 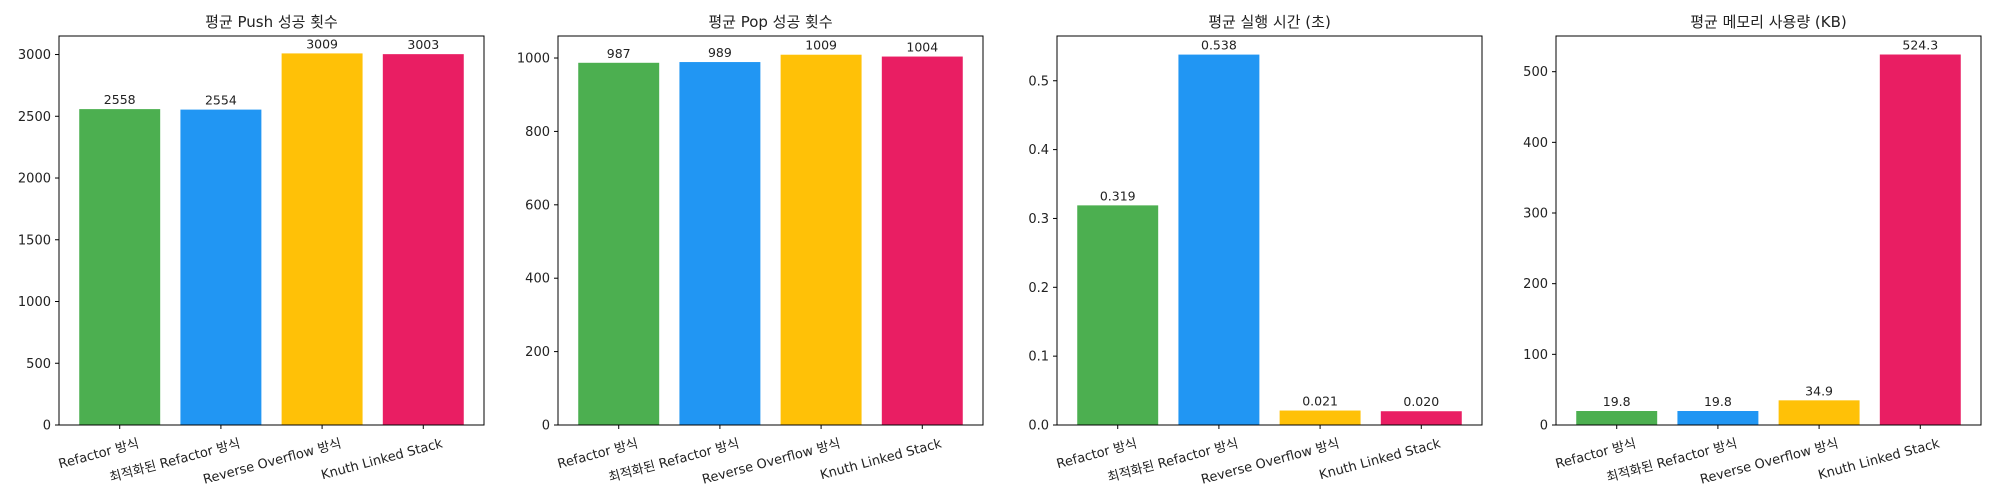 I want to click on chart-title: 평균 Pop 성공 횟수, so click(x=770, y=22).